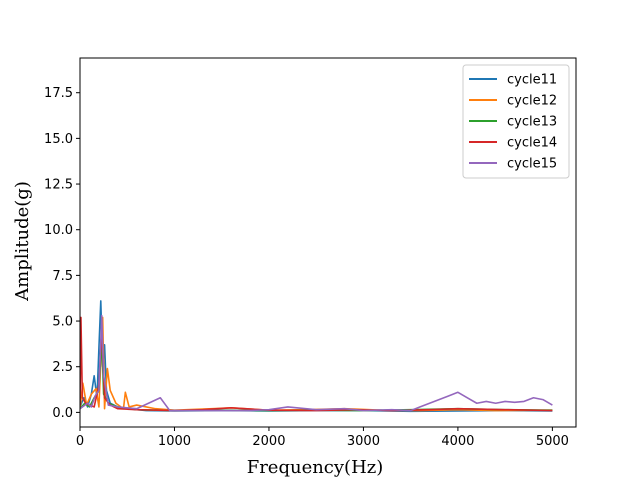 This screenshot has width=640, height=480. I want to click on y-tick-label: 2.5, so click(62, 367).